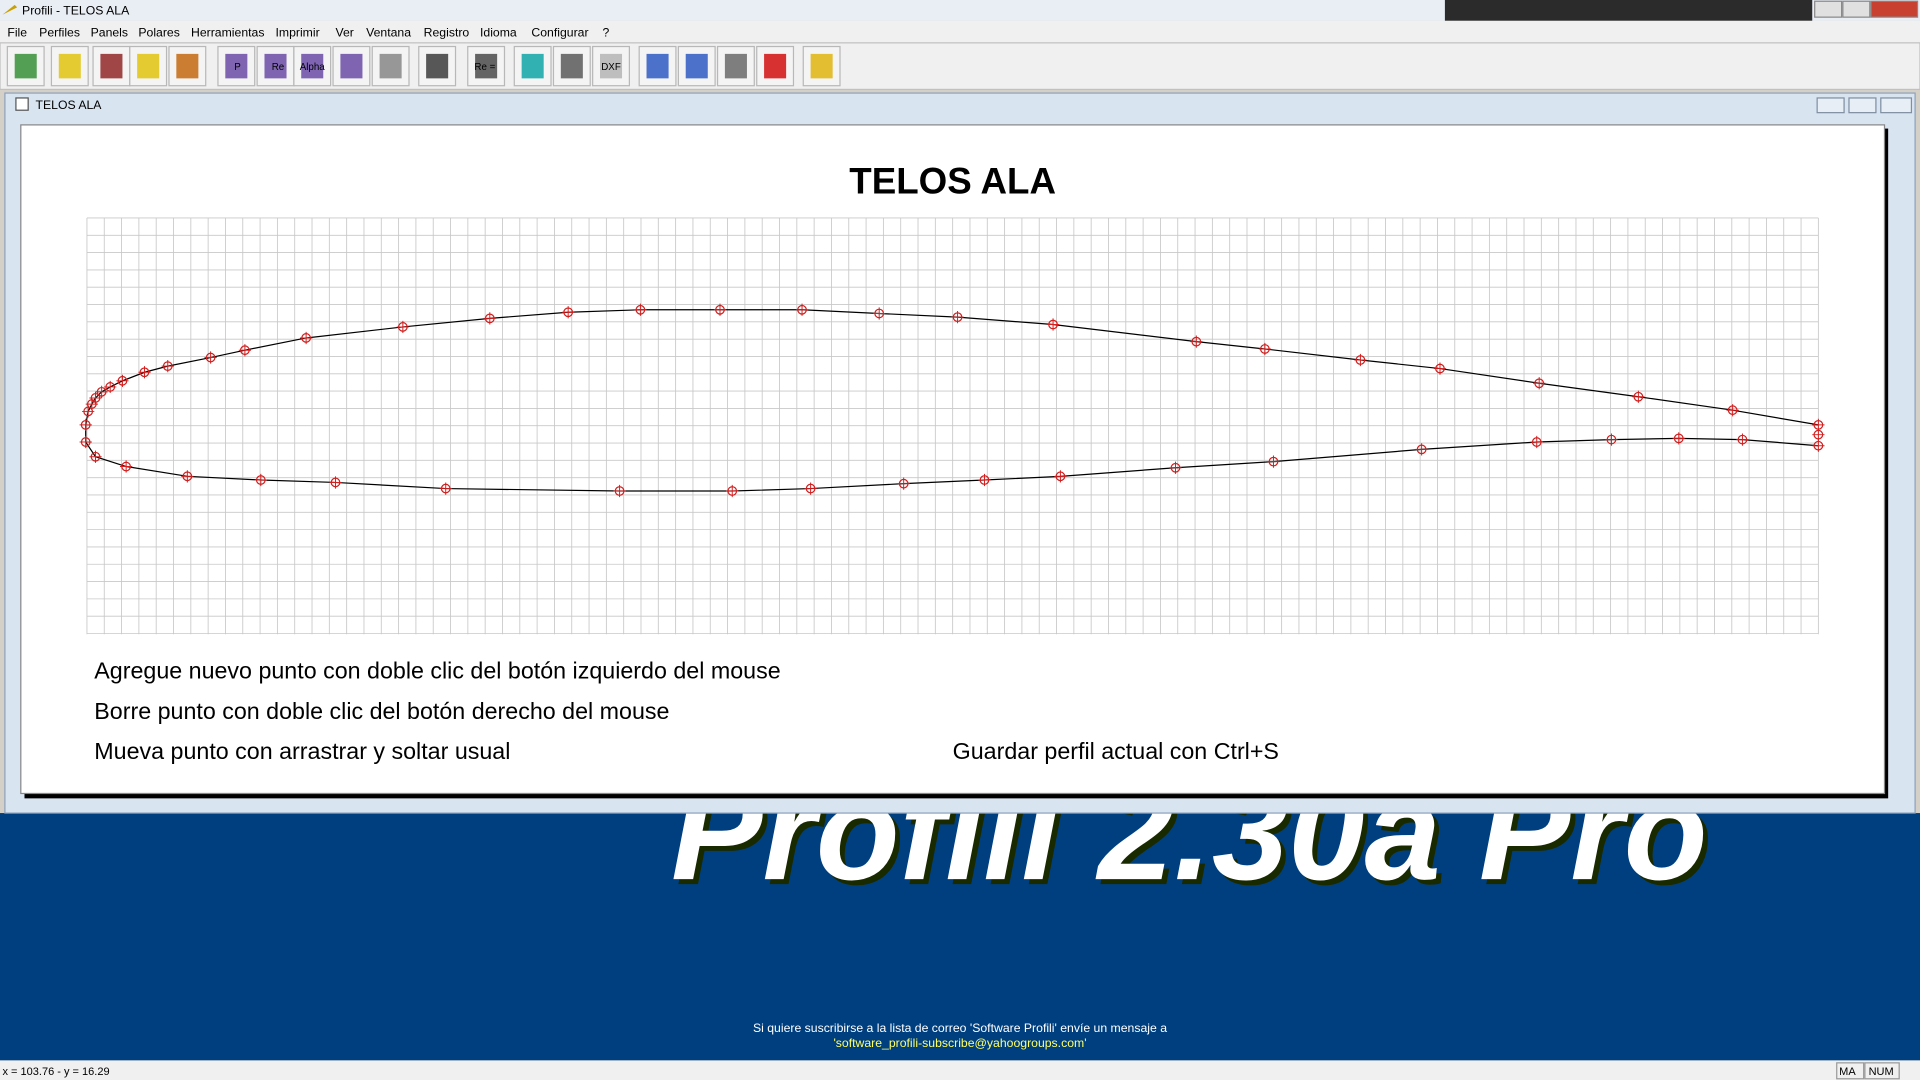  I want to click on title-bar, so click(960, 10).